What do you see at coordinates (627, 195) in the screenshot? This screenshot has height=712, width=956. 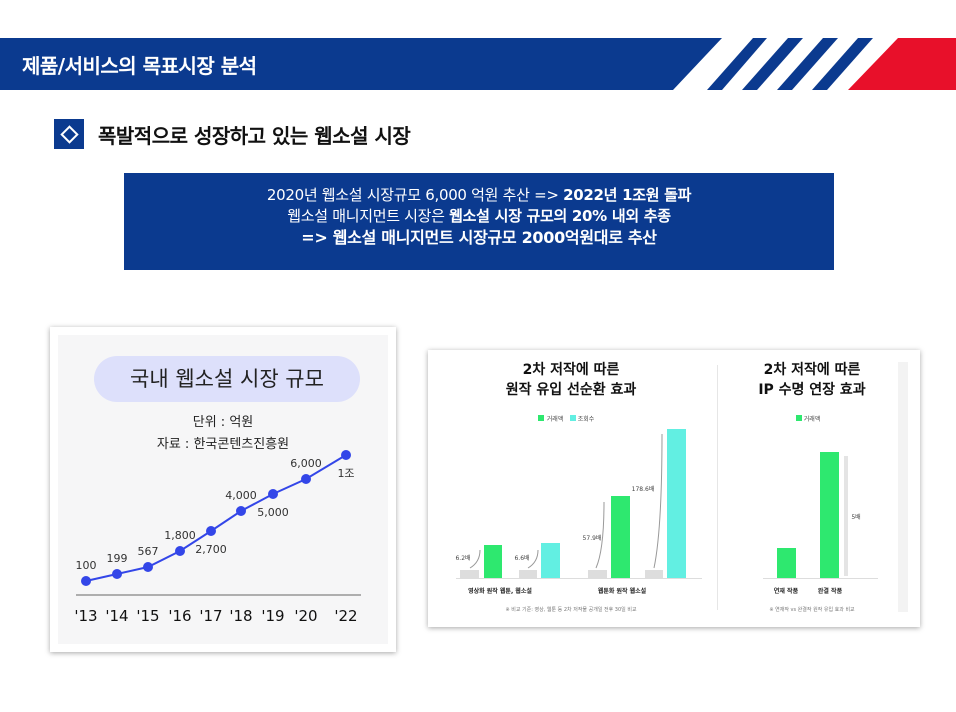 I see `summary-highlight: 2022년 1조원 돌파` at bounding box center [627, 195].